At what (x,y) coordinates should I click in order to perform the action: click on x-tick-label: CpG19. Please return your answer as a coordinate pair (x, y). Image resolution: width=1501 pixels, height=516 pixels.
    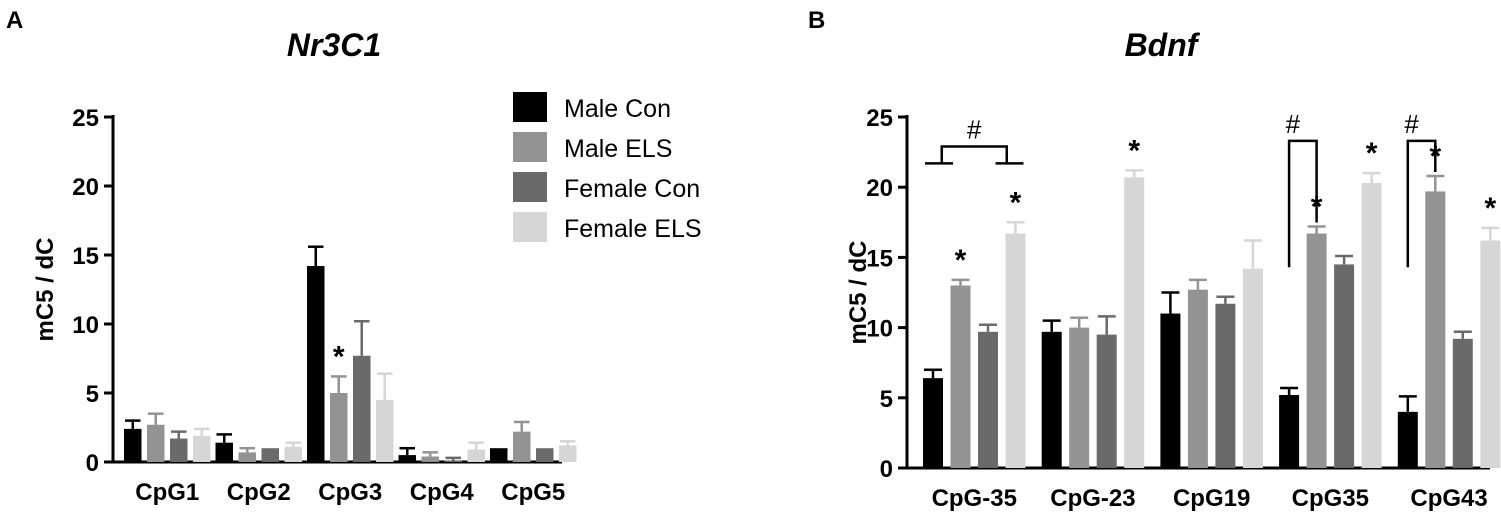
    Looking at the image, I should click on (1211, 498).